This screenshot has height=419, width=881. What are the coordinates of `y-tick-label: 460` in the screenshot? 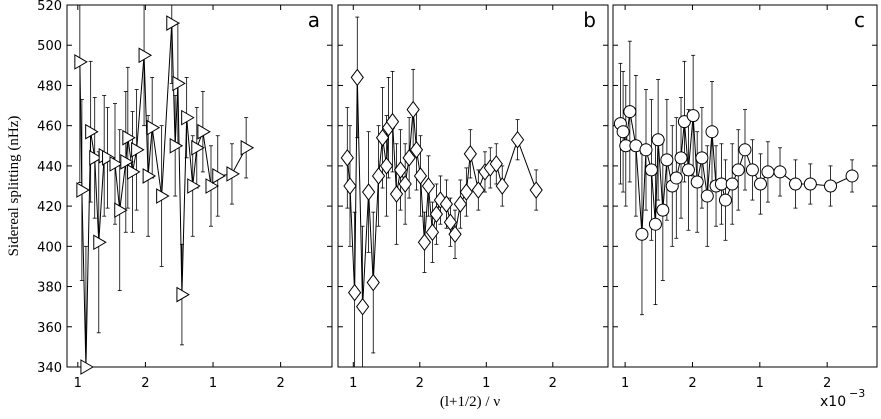 It's located at (49, 127).